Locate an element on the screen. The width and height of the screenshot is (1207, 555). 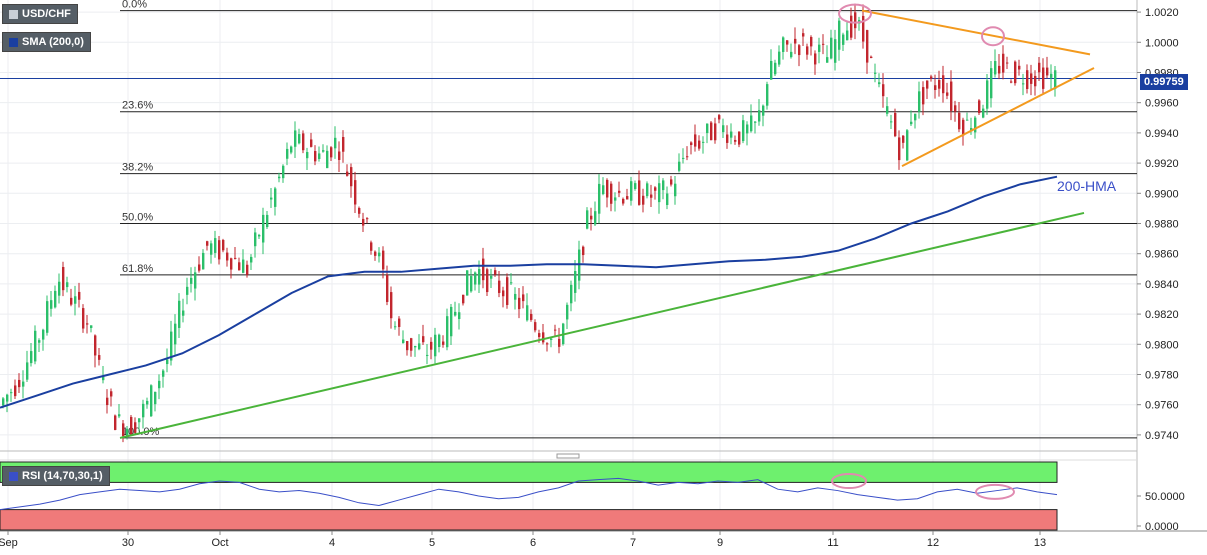
rsi-high-marker-icon is located at coordinates (849, 481).